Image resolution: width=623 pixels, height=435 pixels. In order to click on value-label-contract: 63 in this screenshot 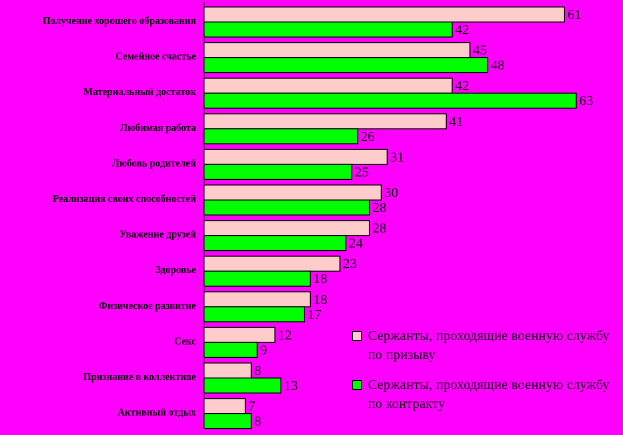, I will do `click(586, 101)`.